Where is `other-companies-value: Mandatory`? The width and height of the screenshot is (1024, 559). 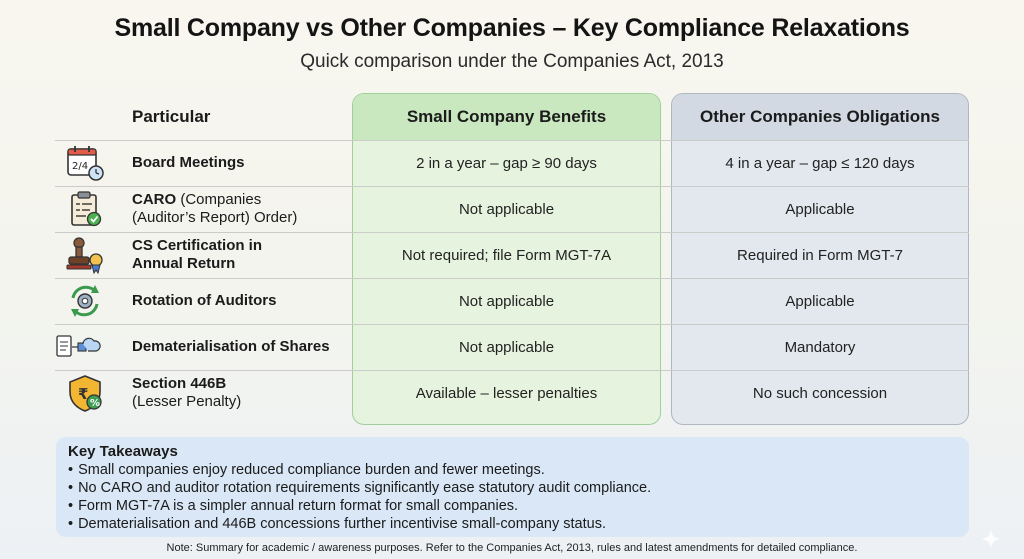 other-companies-value: Mandatory is located at coordinates (820, 347).